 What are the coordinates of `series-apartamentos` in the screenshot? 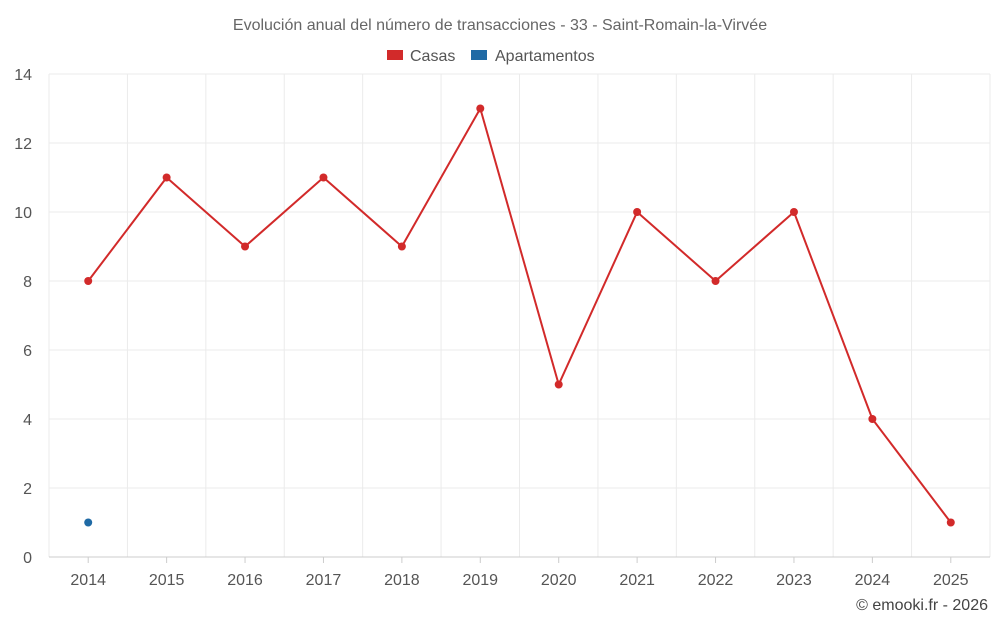 It's located at (88, 522).